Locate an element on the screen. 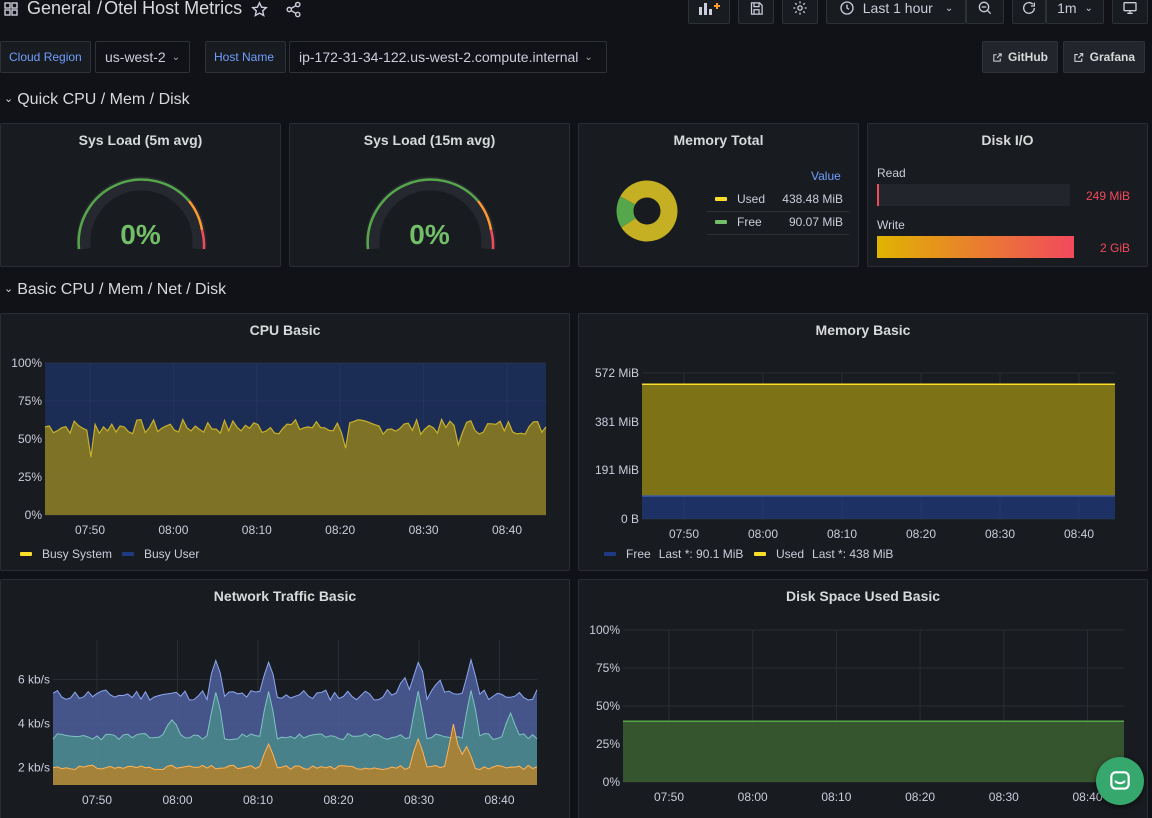 This screenshot has height=818, width=1152. refresh-button is located at coordinates (1029, 12).